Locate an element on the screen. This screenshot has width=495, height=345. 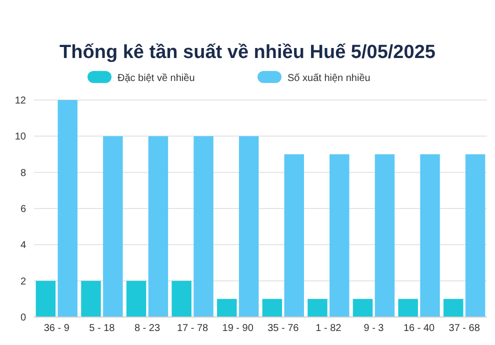
y-tick-label: 2 is located at coordinates (23, 282).